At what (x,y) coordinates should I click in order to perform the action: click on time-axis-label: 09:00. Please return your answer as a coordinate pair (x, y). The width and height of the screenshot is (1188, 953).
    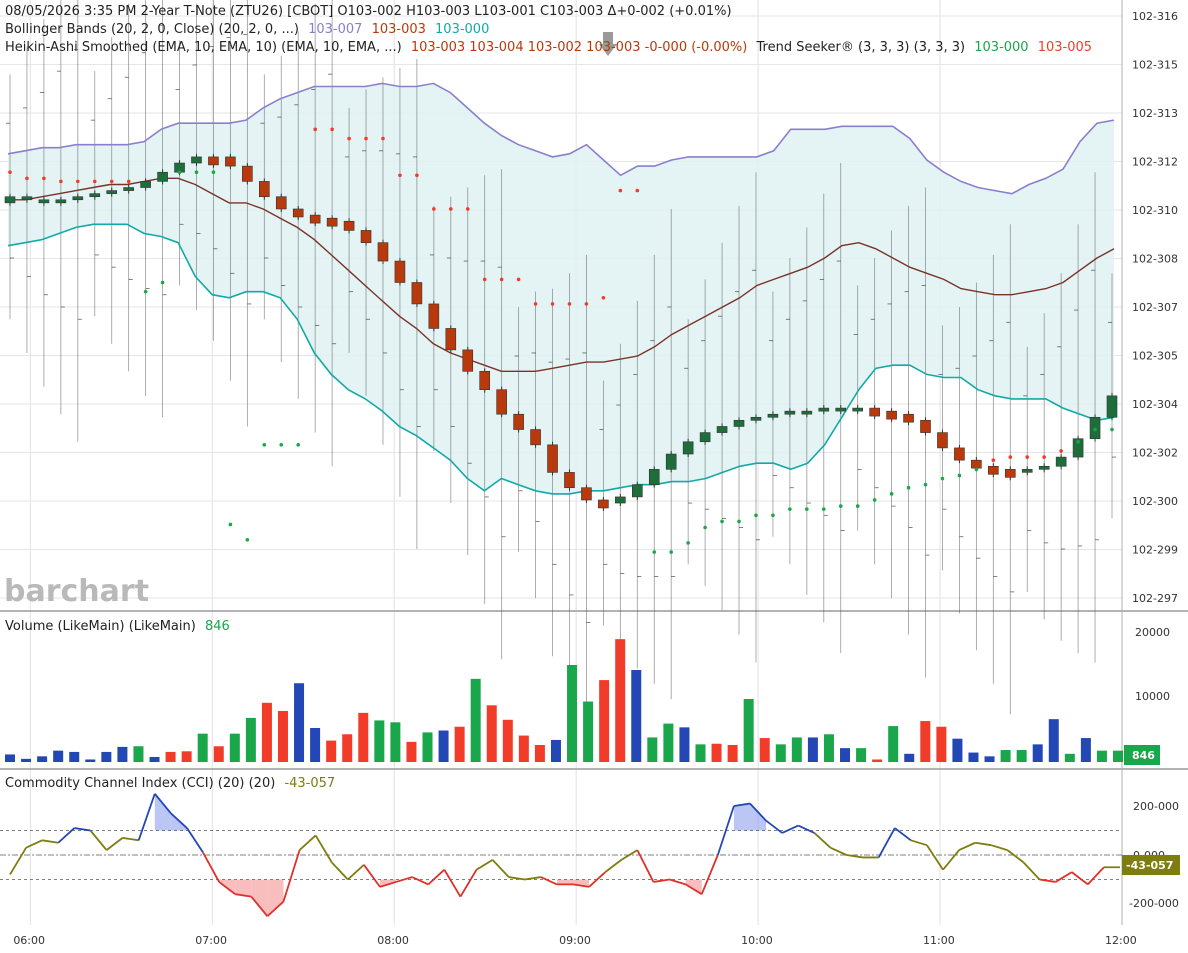
    Looking at the image, I should click on (575, 940).